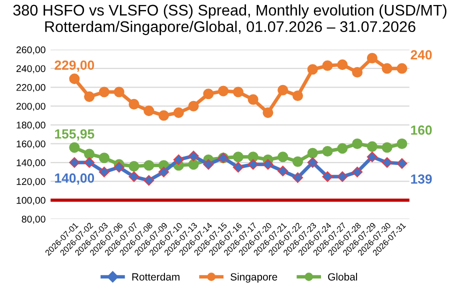 The image size is (460, 292). Describe the element at coordinates (421, 130) in the screenshot. I see `data-label: 160` at that location.